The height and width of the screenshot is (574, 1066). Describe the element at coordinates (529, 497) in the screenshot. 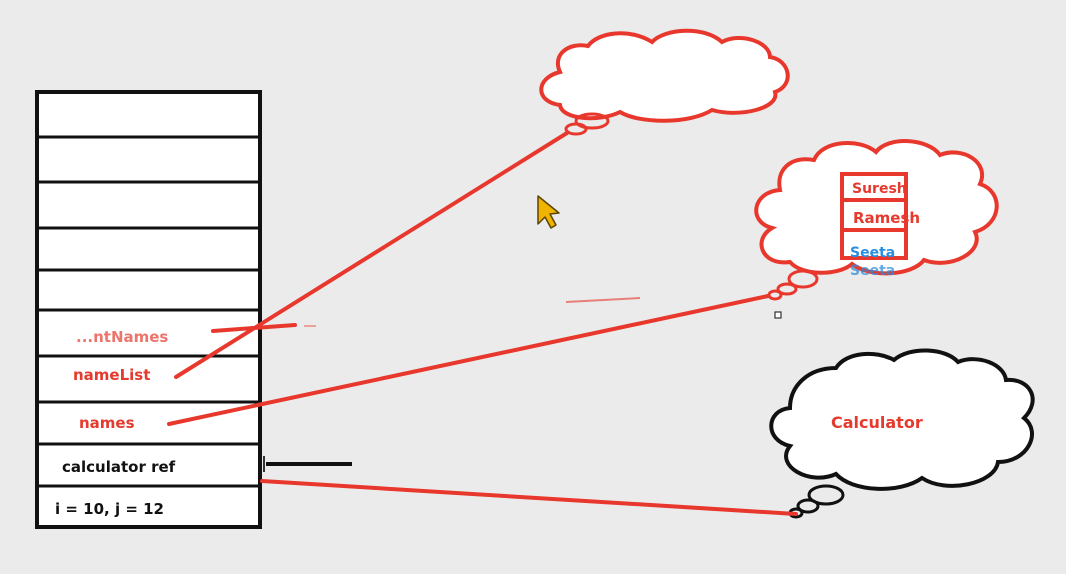

I see `ref-line-calculator` at that location.